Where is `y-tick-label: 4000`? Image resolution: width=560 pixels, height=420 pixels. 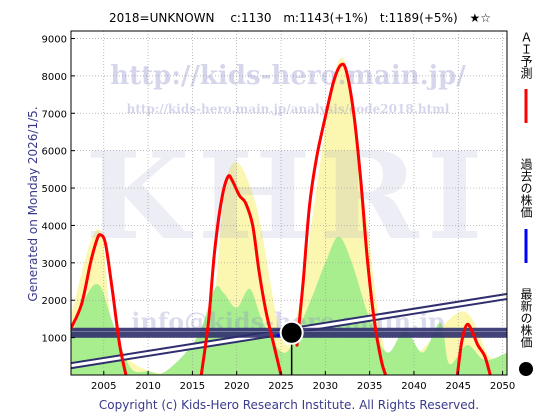 y-tick-label: 4000 is located at coordinates (54, 226).